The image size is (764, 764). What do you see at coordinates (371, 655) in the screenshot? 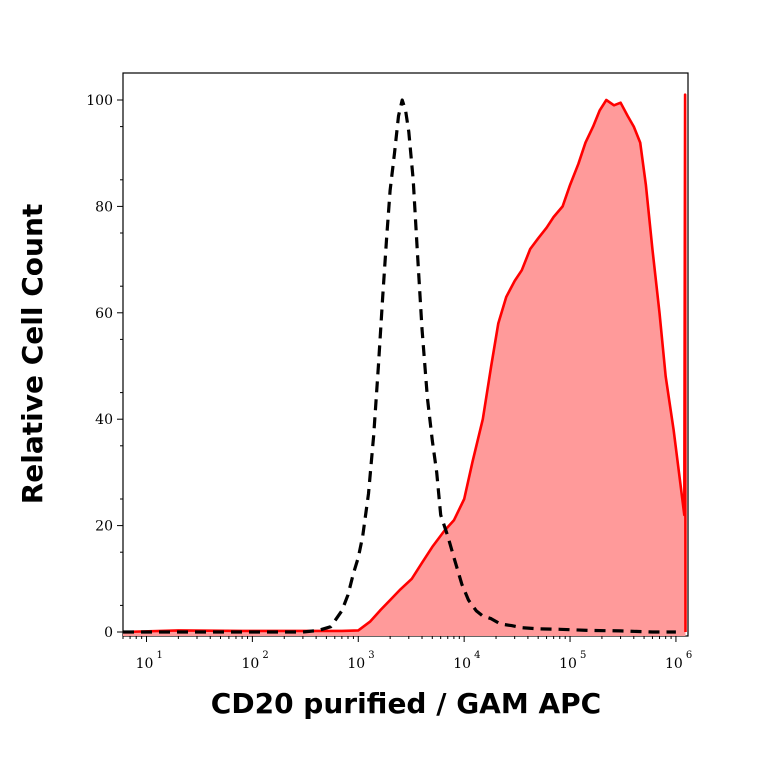
I see `x-tick-exponent: 3` at bounding box center [371, 655].